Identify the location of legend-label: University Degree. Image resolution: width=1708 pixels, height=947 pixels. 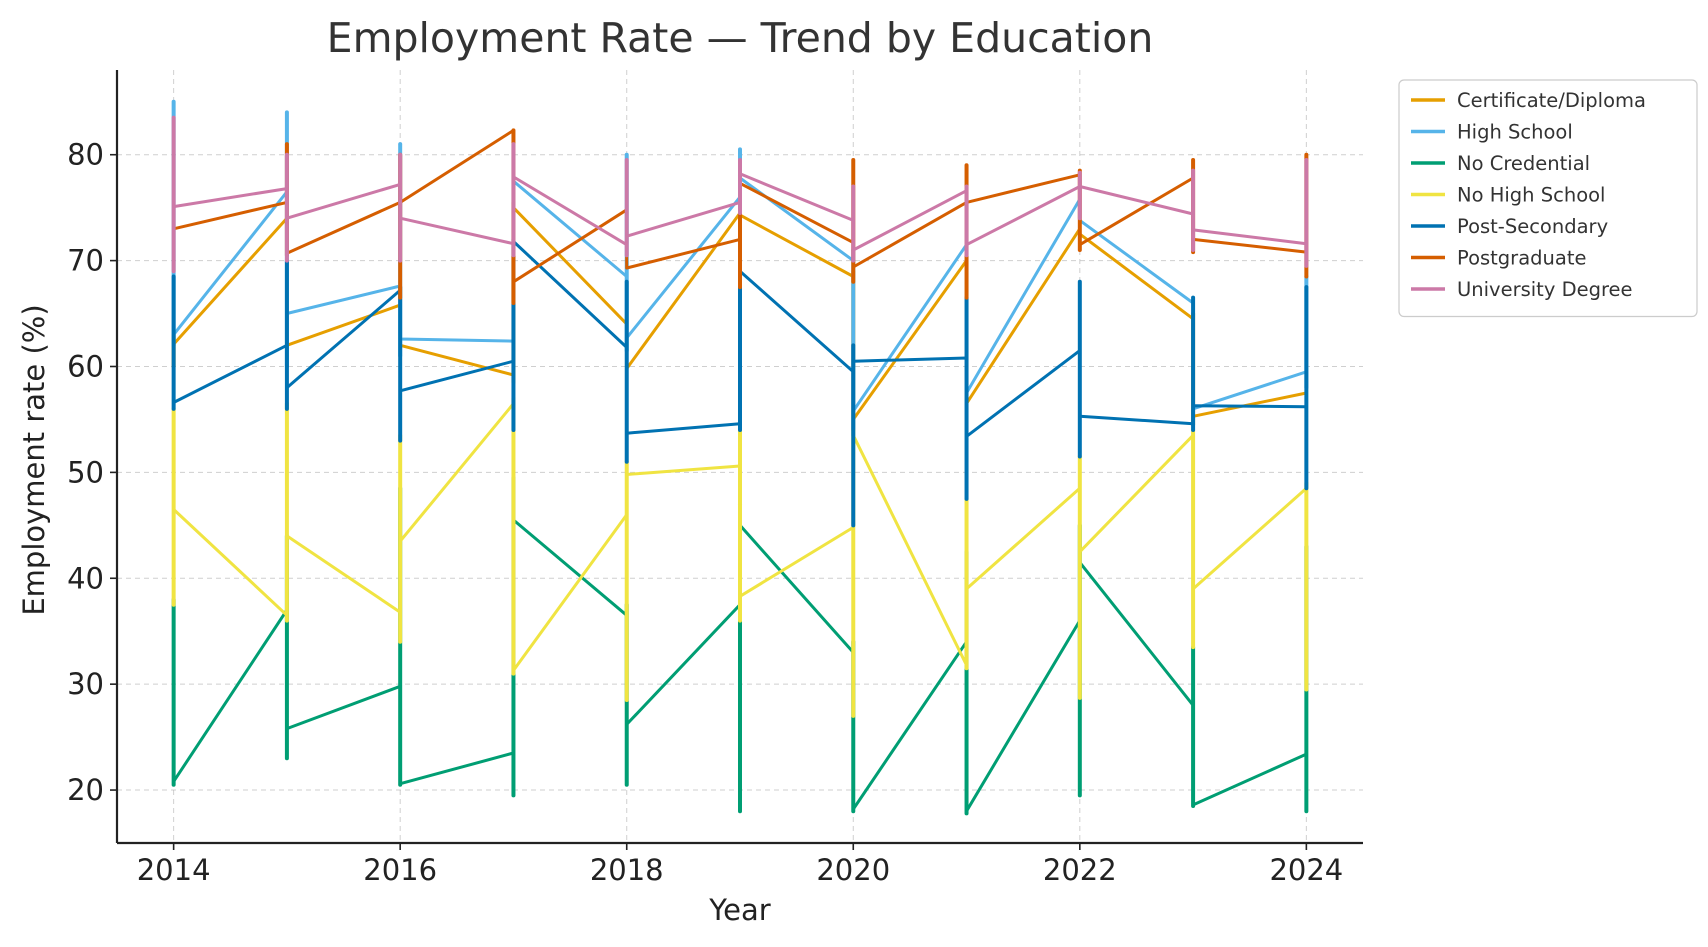
(1545, 289).